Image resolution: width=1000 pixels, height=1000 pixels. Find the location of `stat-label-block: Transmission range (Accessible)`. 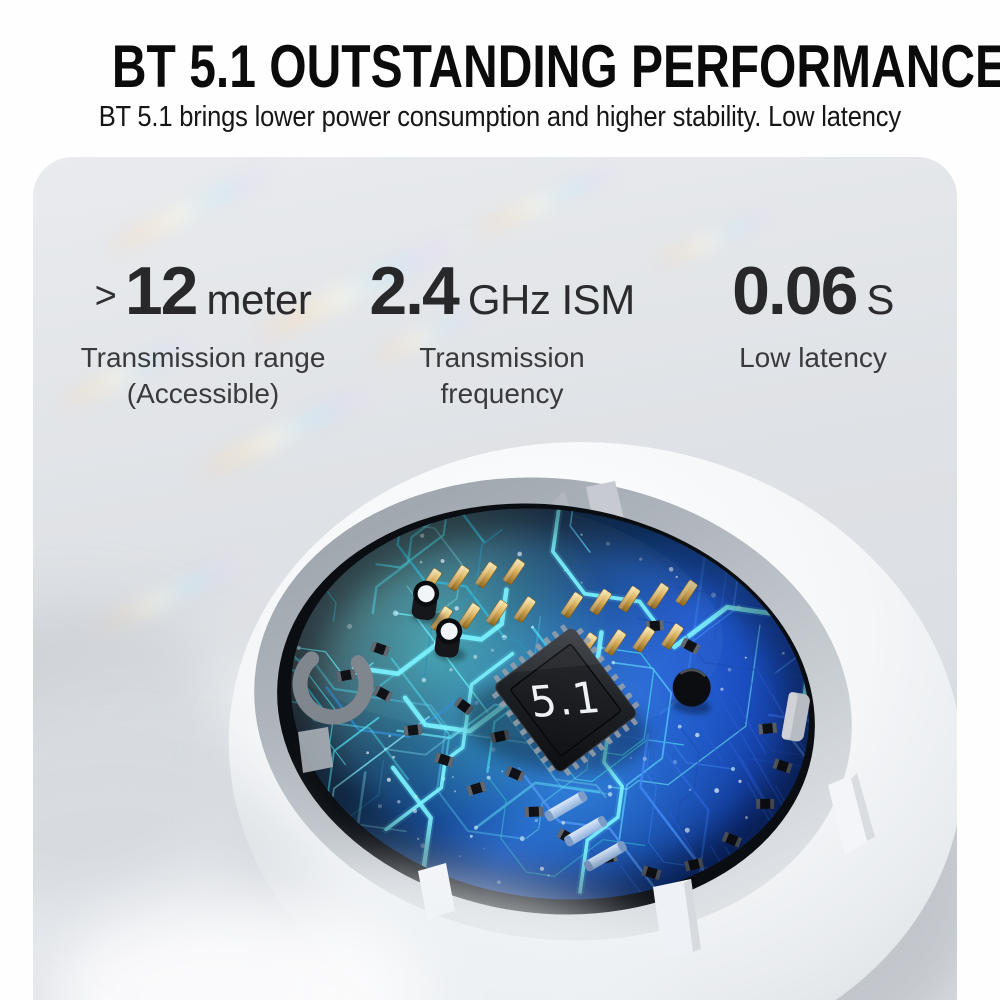

stat-label-block: Transmission range (Accessible) is located at coordinates (203, 376).